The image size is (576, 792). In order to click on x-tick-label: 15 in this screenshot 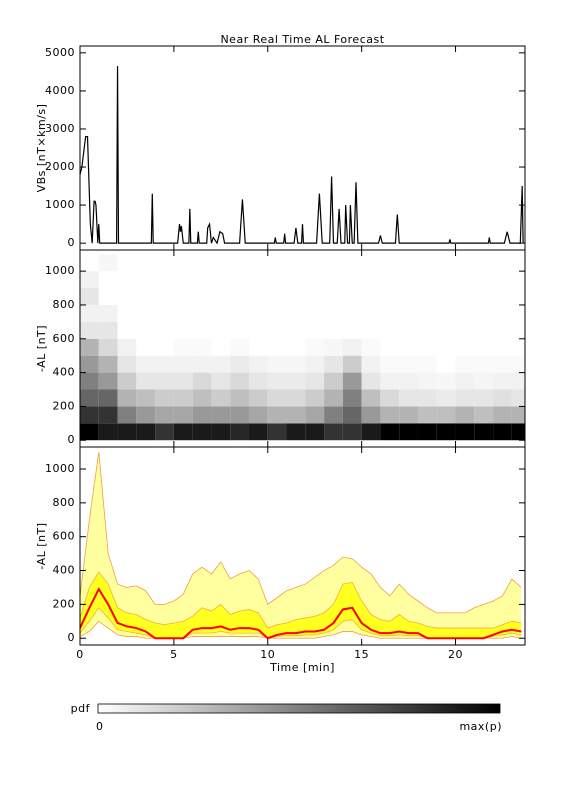, I will do `click(361, 654)`.